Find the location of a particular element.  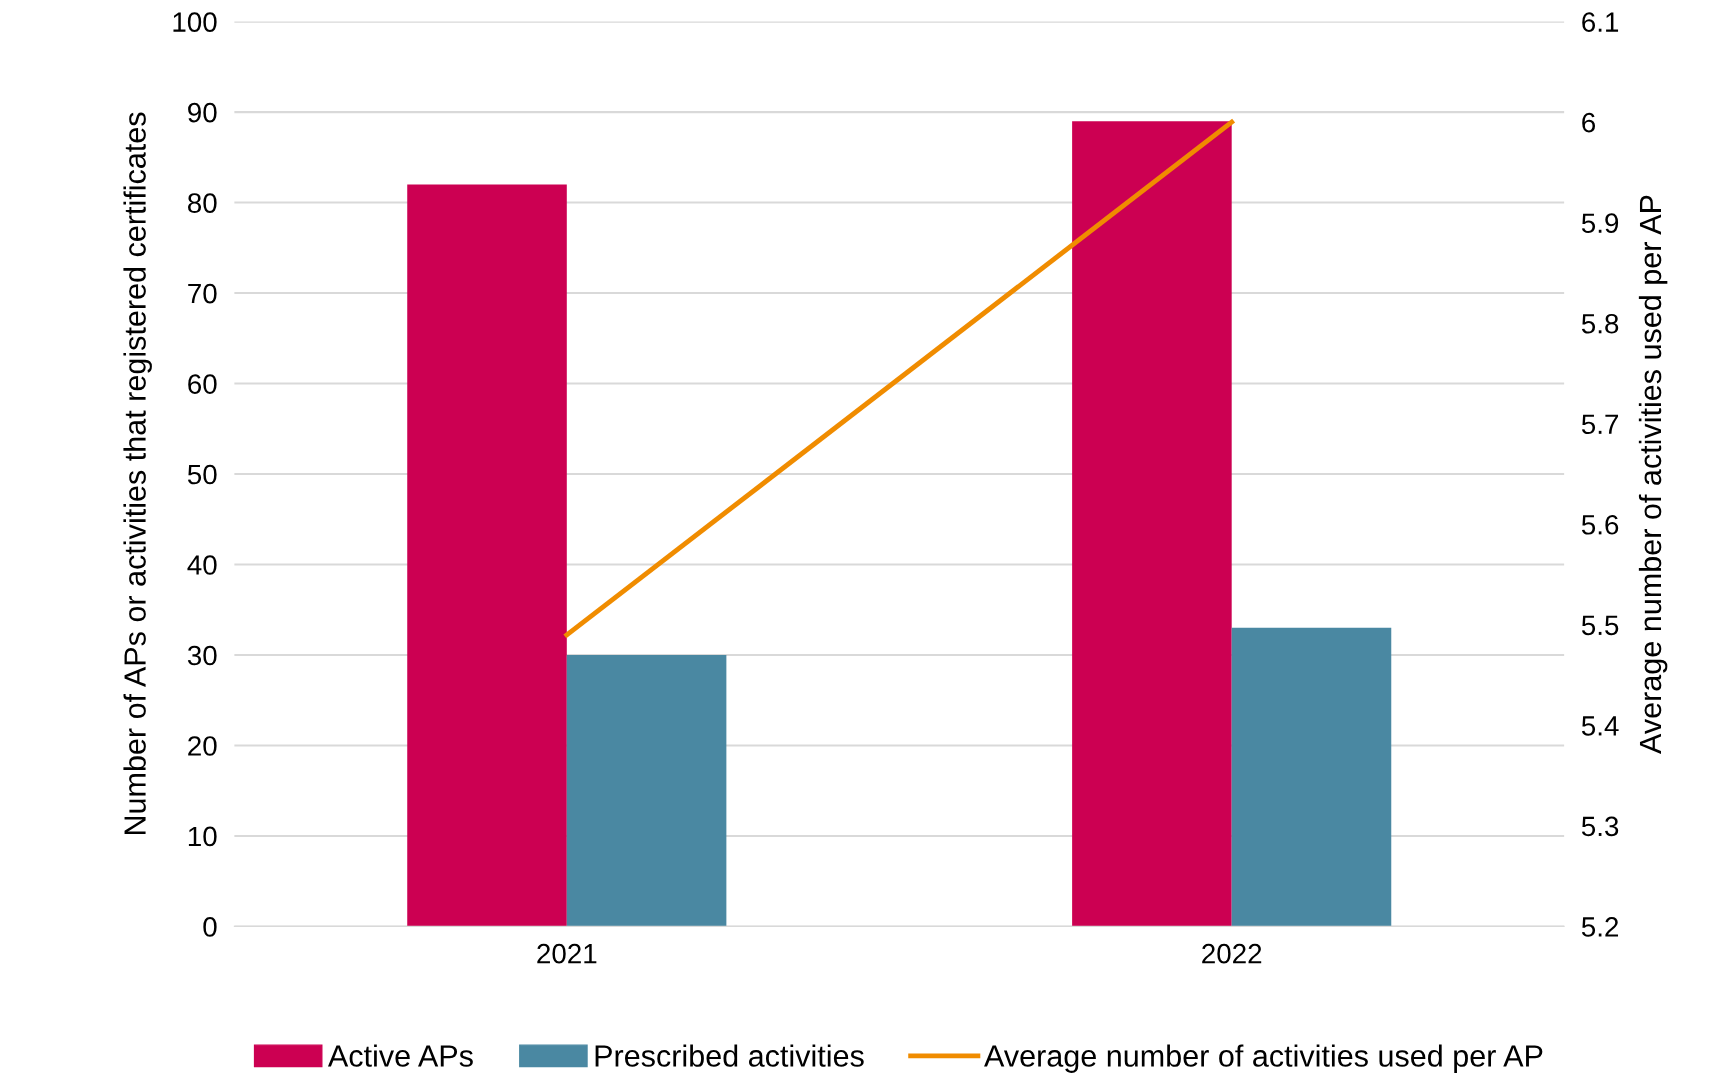

y2-tick-label: 5.9 is located at coordinates (1600, 223).